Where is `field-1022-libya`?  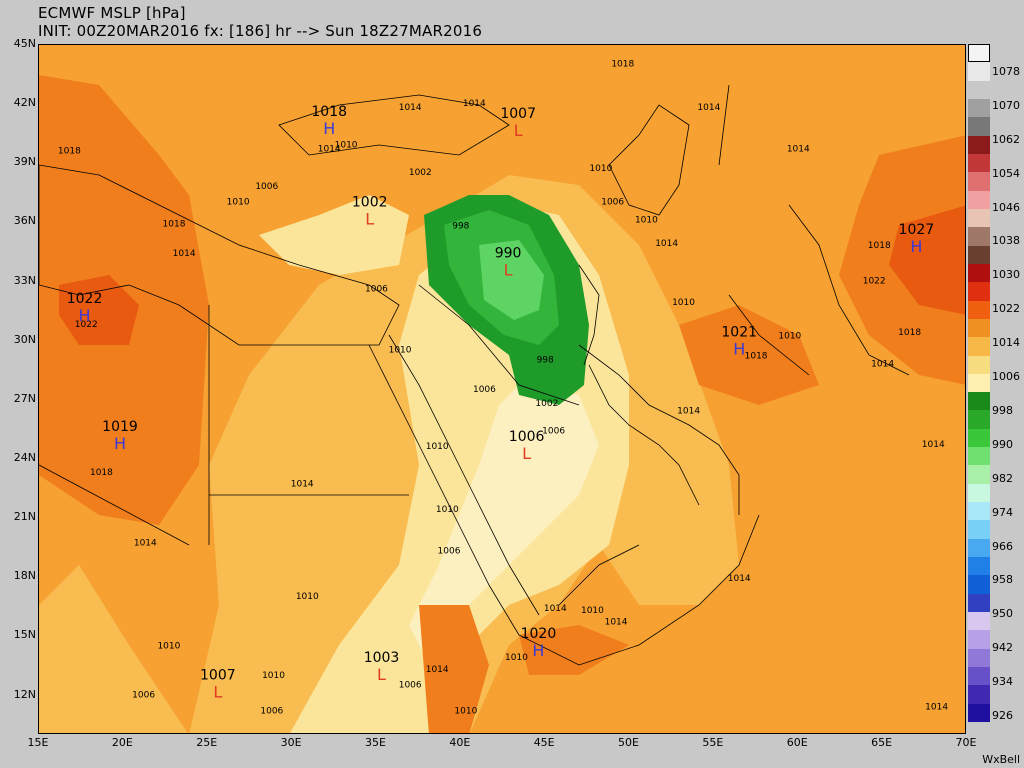
field-1022-libya is located at coordinates (99, 310).